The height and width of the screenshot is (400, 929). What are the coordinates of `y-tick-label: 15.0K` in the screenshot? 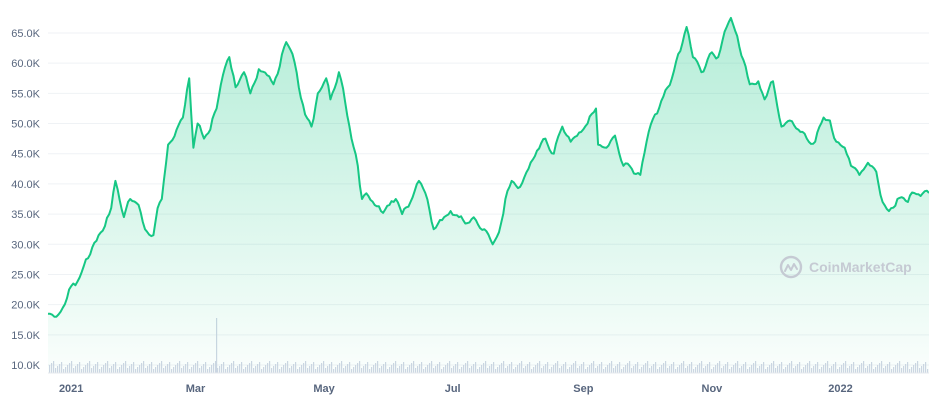 It's located at (25, 336).